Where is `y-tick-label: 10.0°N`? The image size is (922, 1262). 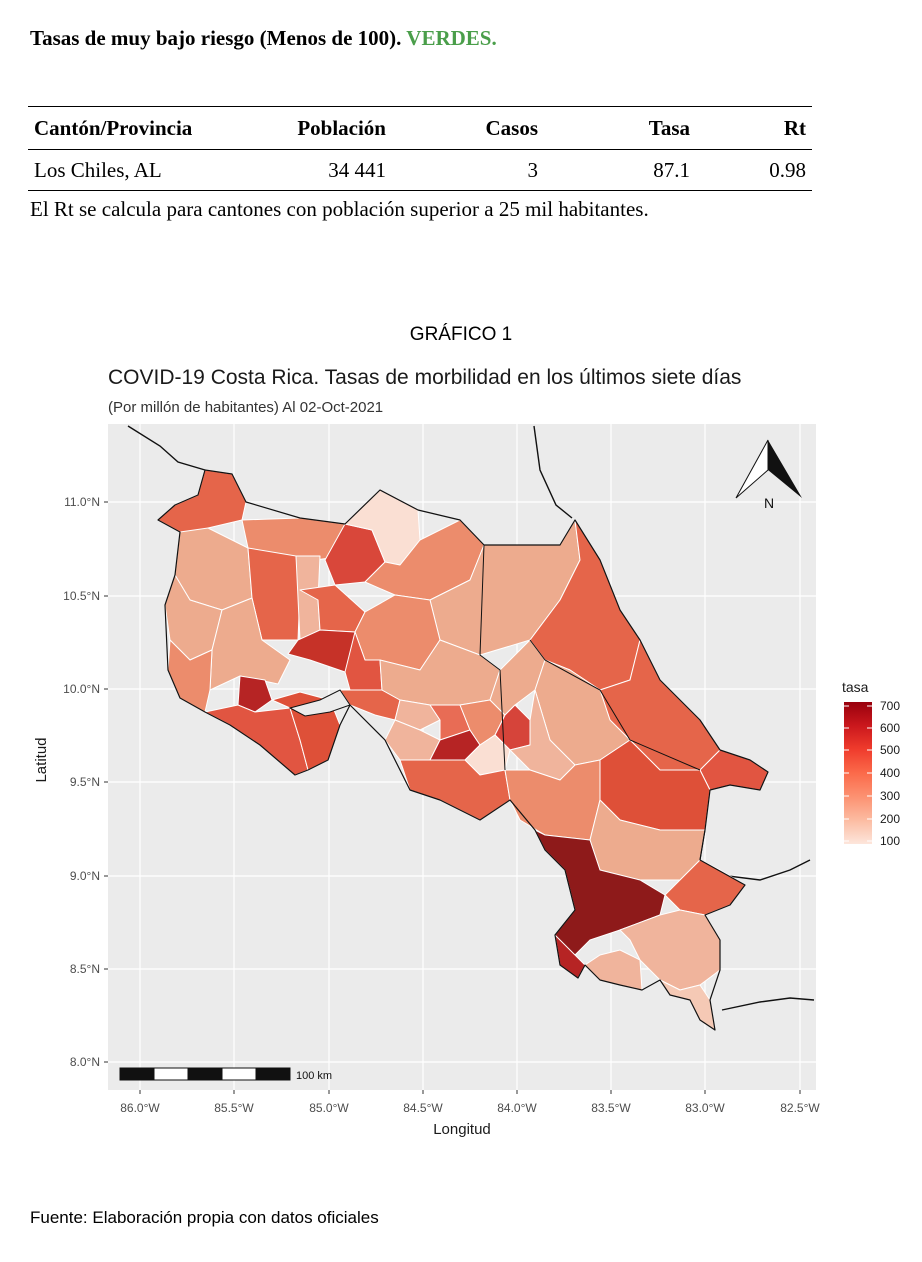 y-tick-label: 10.0°N is located at coordinates (81, 689).